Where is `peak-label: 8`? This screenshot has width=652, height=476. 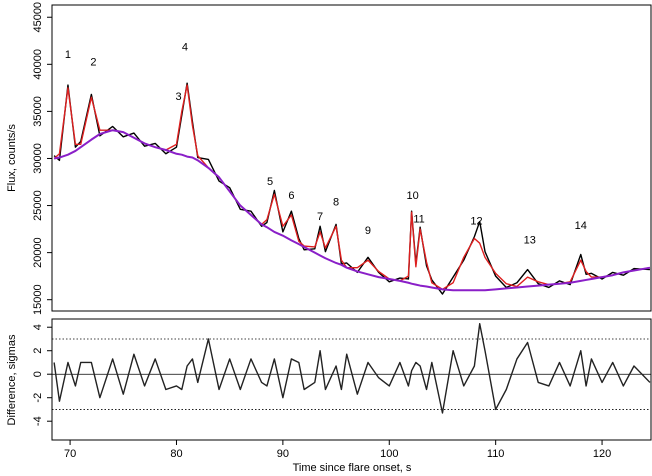 peak-label: 8 is located at coordinates (336, 203).